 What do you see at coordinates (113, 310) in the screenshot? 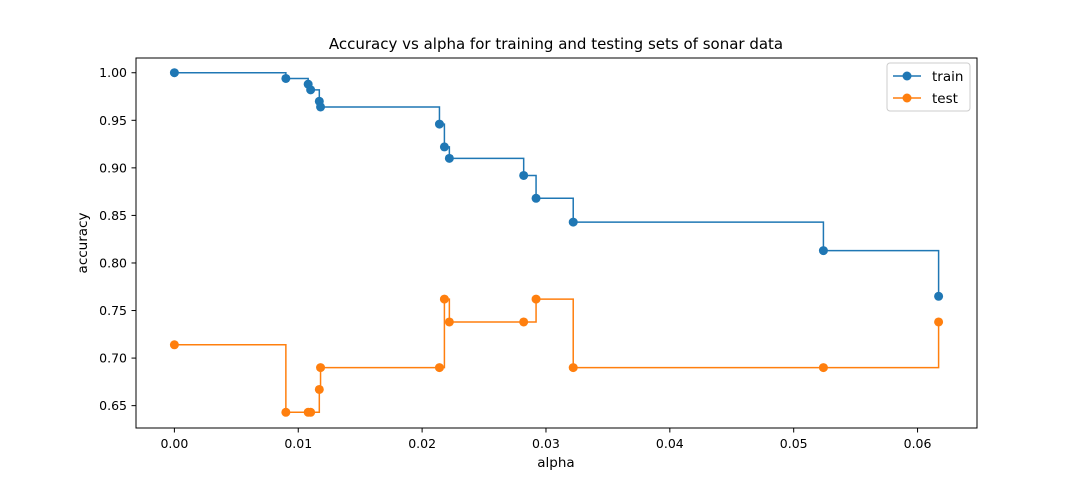
I see `y-tick-label: 0.75` at bounding box center [113, 310].